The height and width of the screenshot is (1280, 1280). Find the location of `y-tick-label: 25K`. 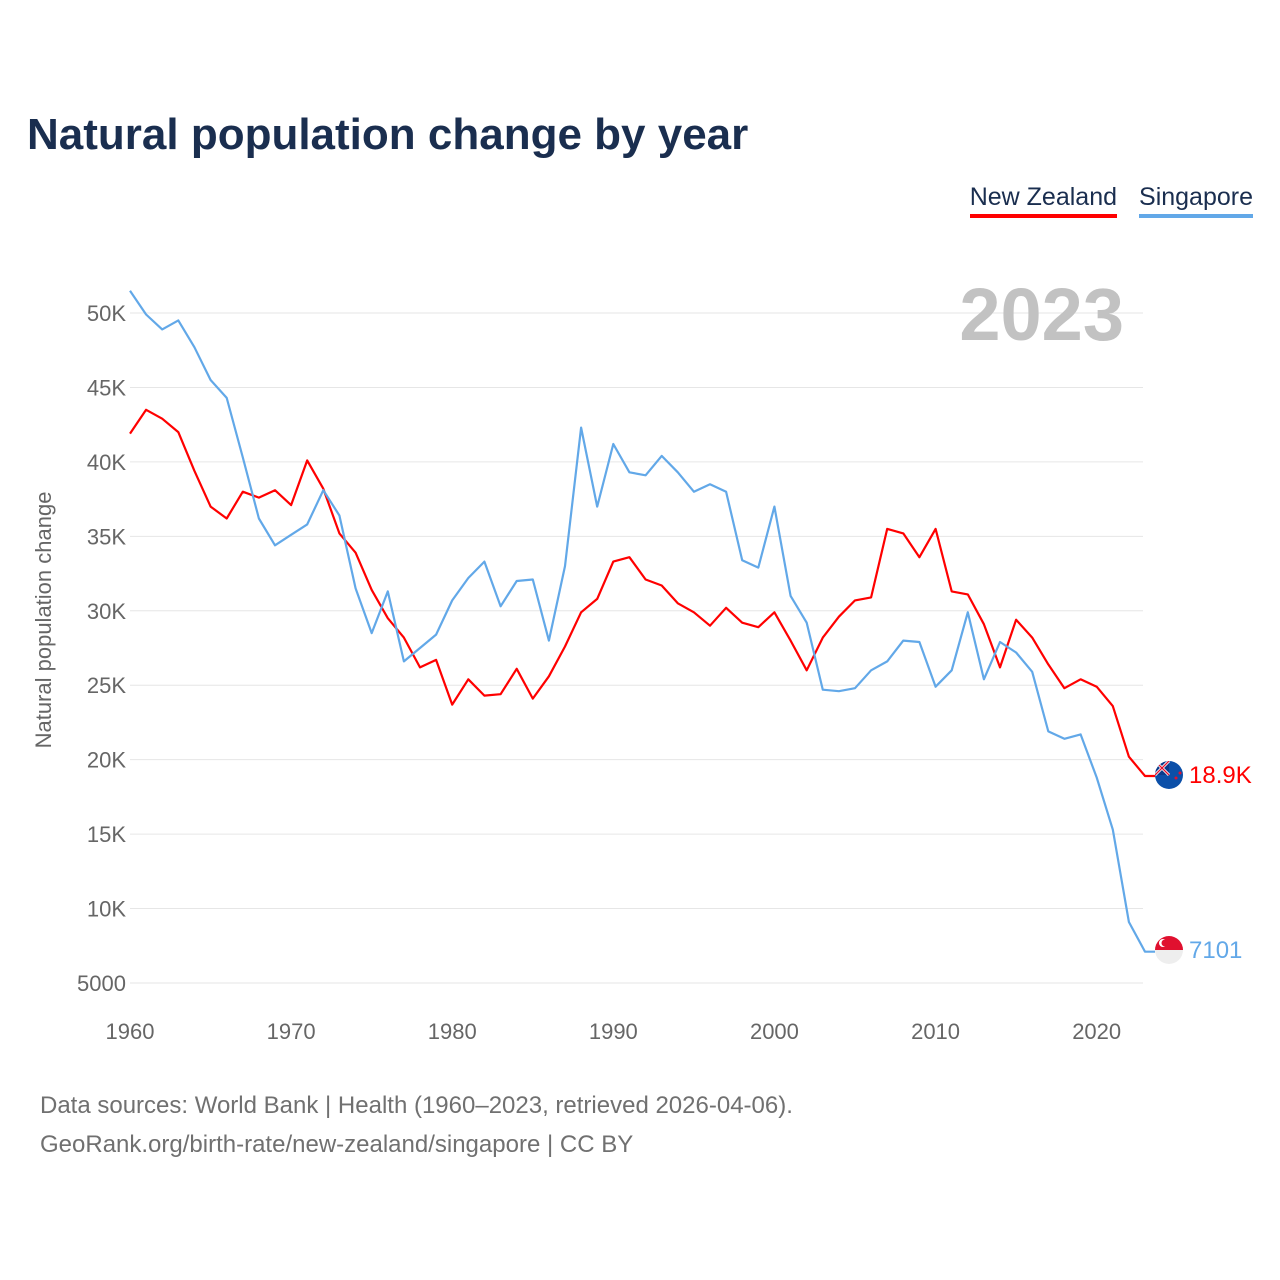

y-tick-label: 25K is located at coordinates (106, 685).